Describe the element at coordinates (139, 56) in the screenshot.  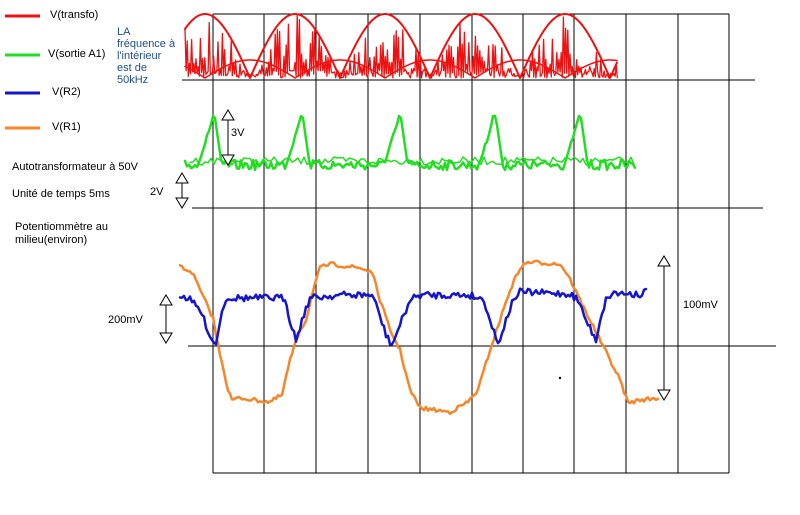
I see `note-line-3: l'intérieur` at that location.